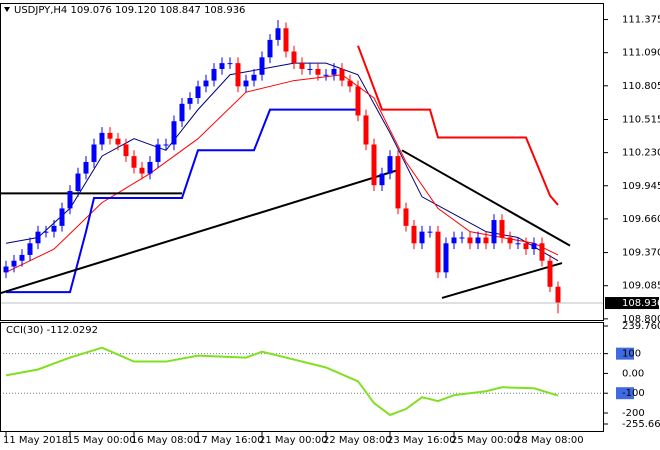 The width and height of the screenshot is (660, 450). What do you see at coordinates (633, 413) in the screenshot?
I see `y-tick-label: -200` at bounding box center [633, 413].